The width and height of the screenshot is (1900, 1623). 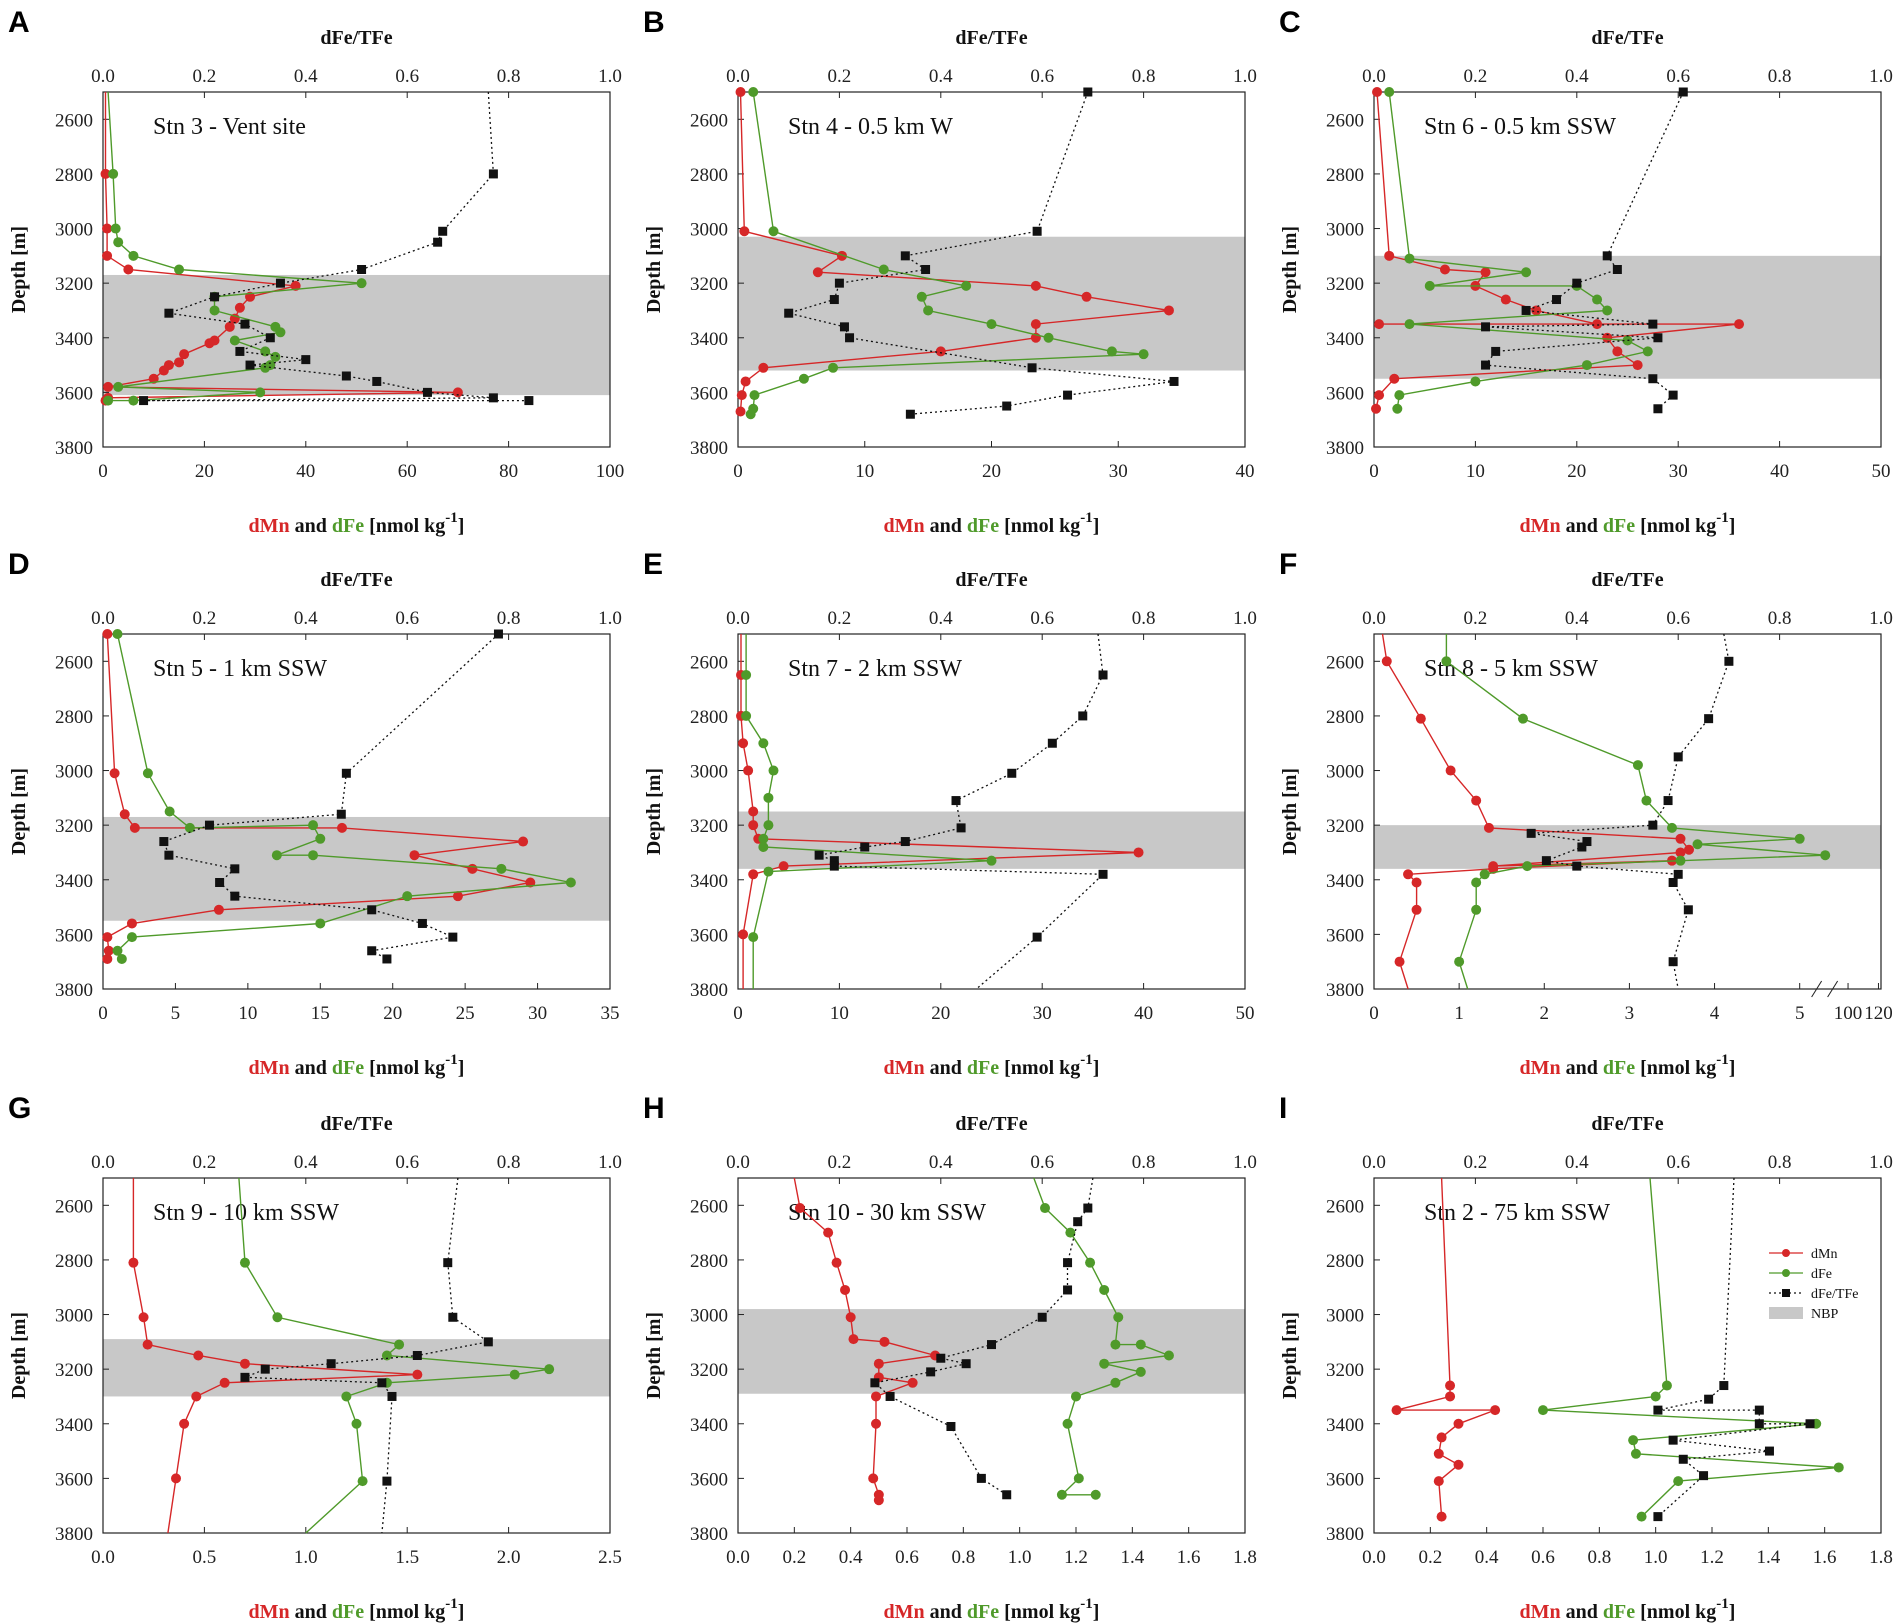 I want to click on legend-nbp-swatch, so click(x=1786, y=1313).